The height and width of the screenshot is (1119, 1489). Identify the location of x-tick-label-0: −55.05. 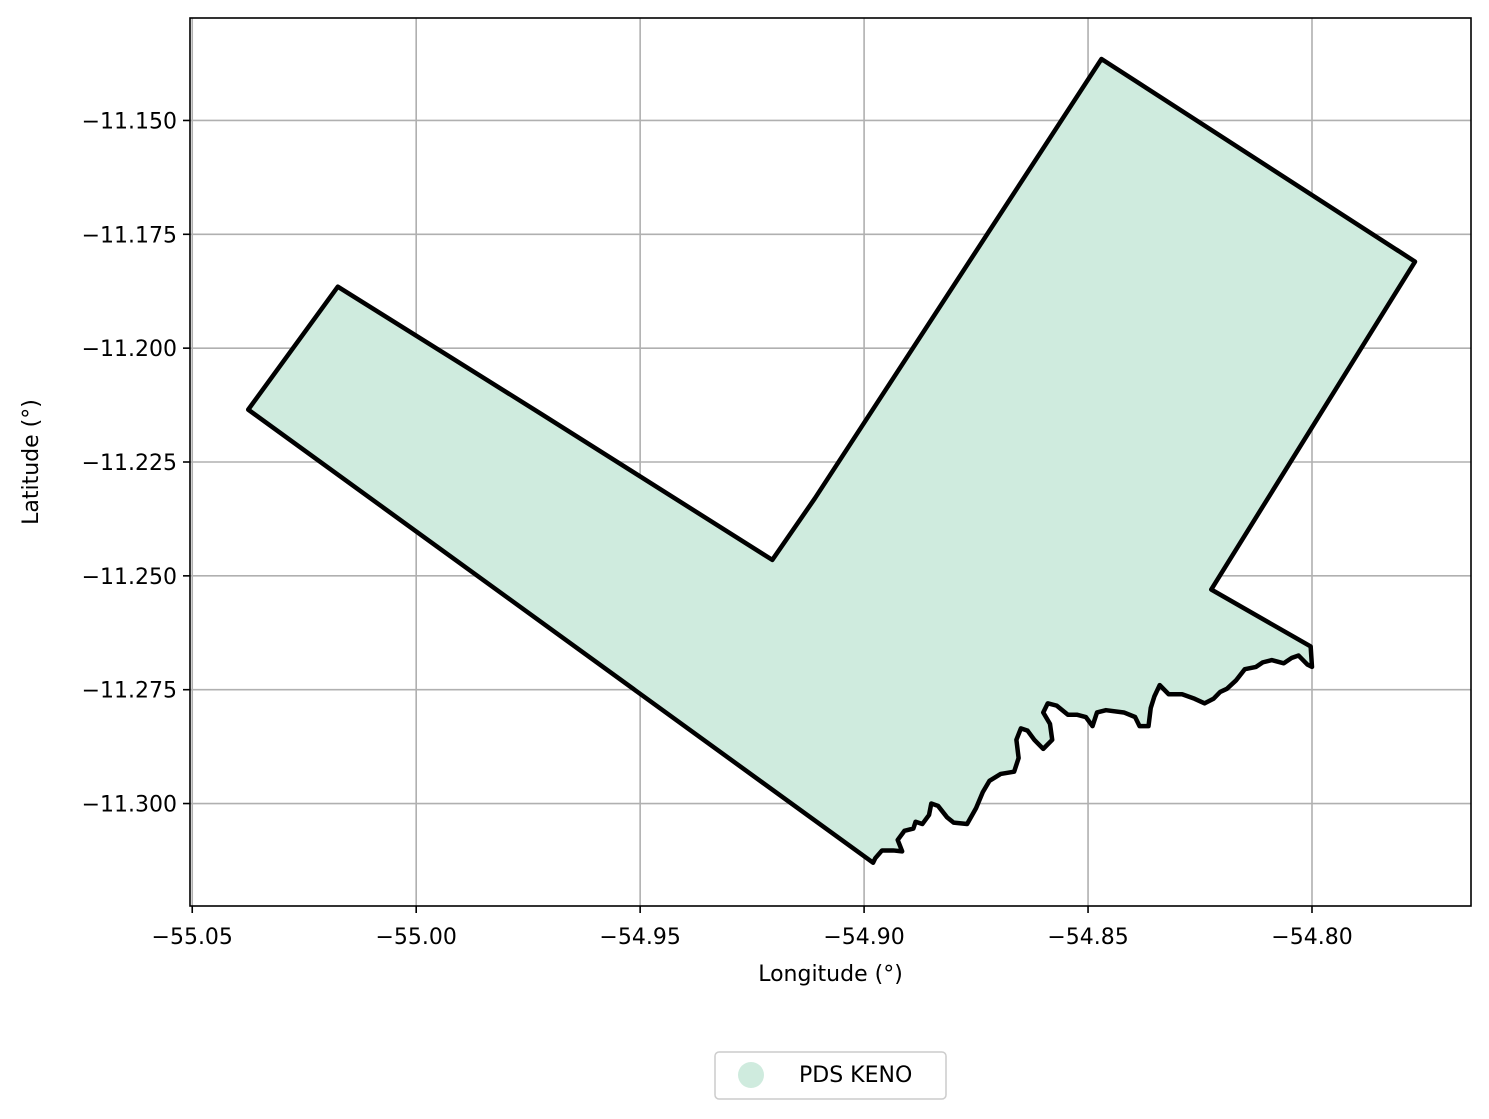
(192, 937).